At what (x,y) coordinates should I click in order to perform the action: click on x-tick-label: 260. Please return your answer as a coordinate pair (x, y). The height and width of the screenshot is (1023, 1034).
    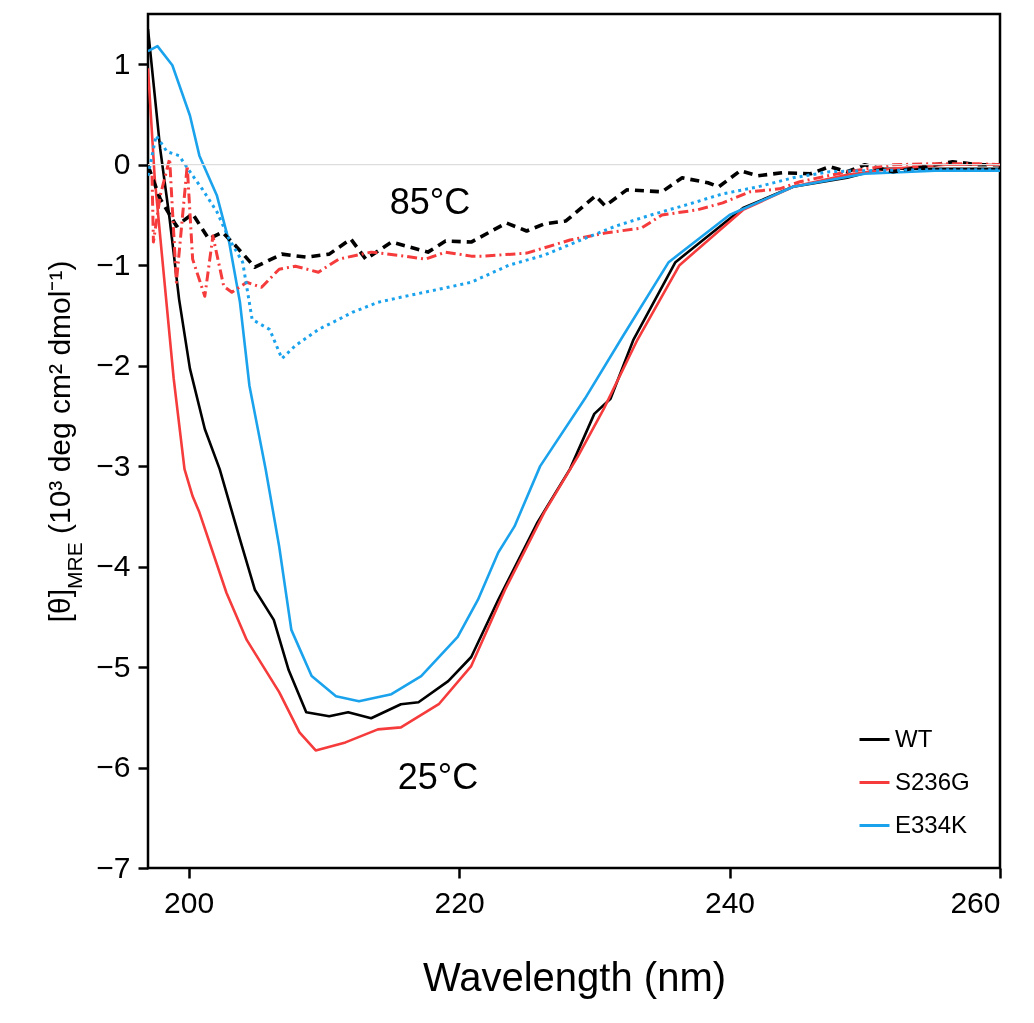
    Looking at the image, I should click on (975, 902).